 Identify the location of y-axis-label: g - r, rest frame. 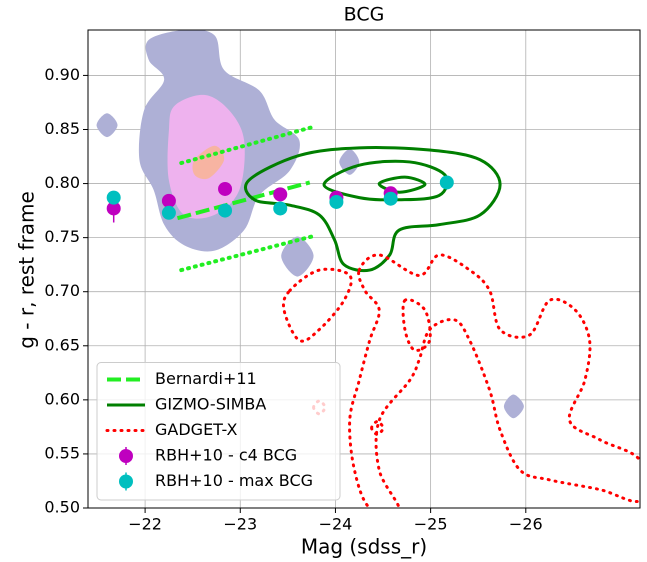
(27, 270).